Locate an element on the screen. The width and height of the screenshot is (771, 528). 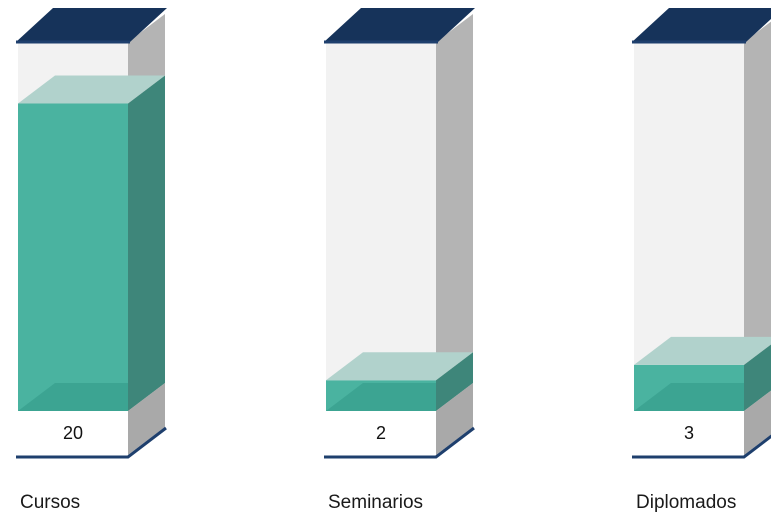
tube-side-diplomados is located at coordinates (757, 216).